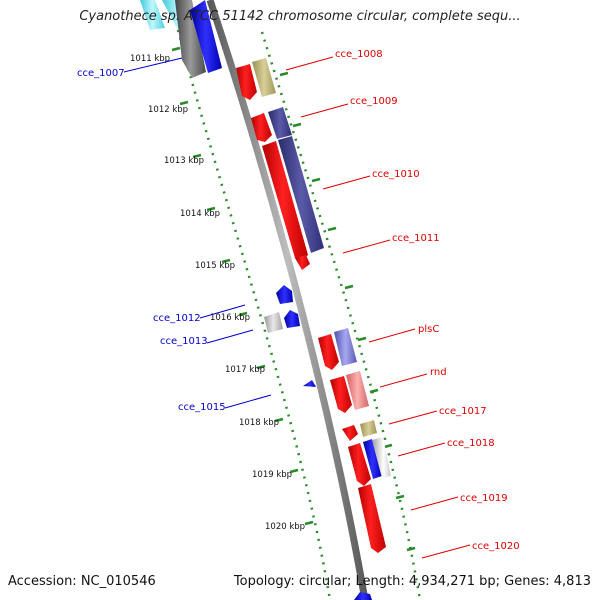 The image size is (600, 600). What do you see at coordinates (285, 527) in the screenshot?
I see `kbp-label: 1020 kbp` at bounding box center [285, 527].